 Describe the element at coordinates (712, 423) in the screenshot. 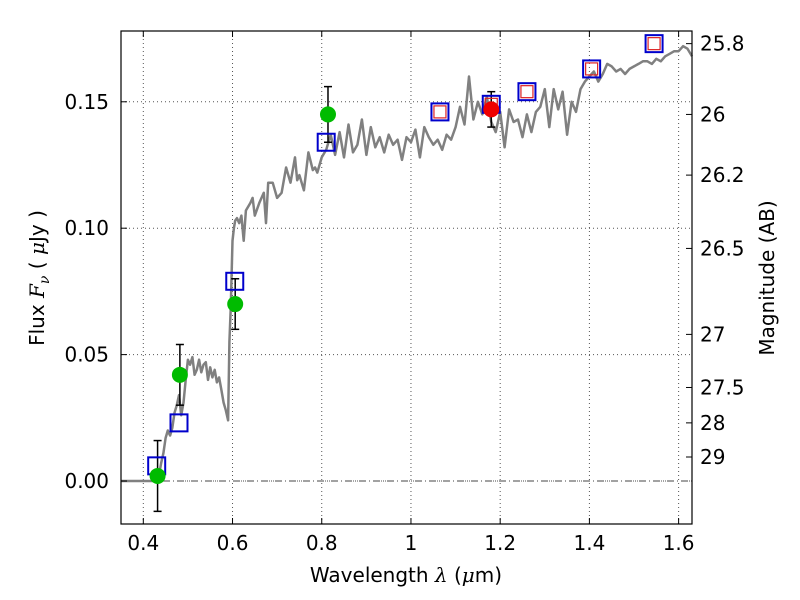

I see `magnitude-tick-label: 28` at that location.